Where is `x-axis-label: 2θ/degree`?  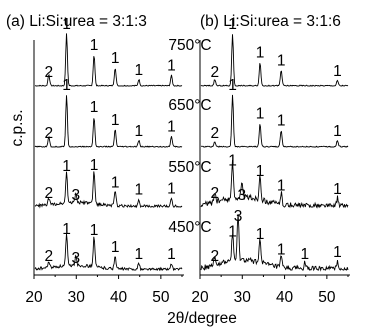 x-axis-label: 2θ/degree is located at coordinates (202, 318).